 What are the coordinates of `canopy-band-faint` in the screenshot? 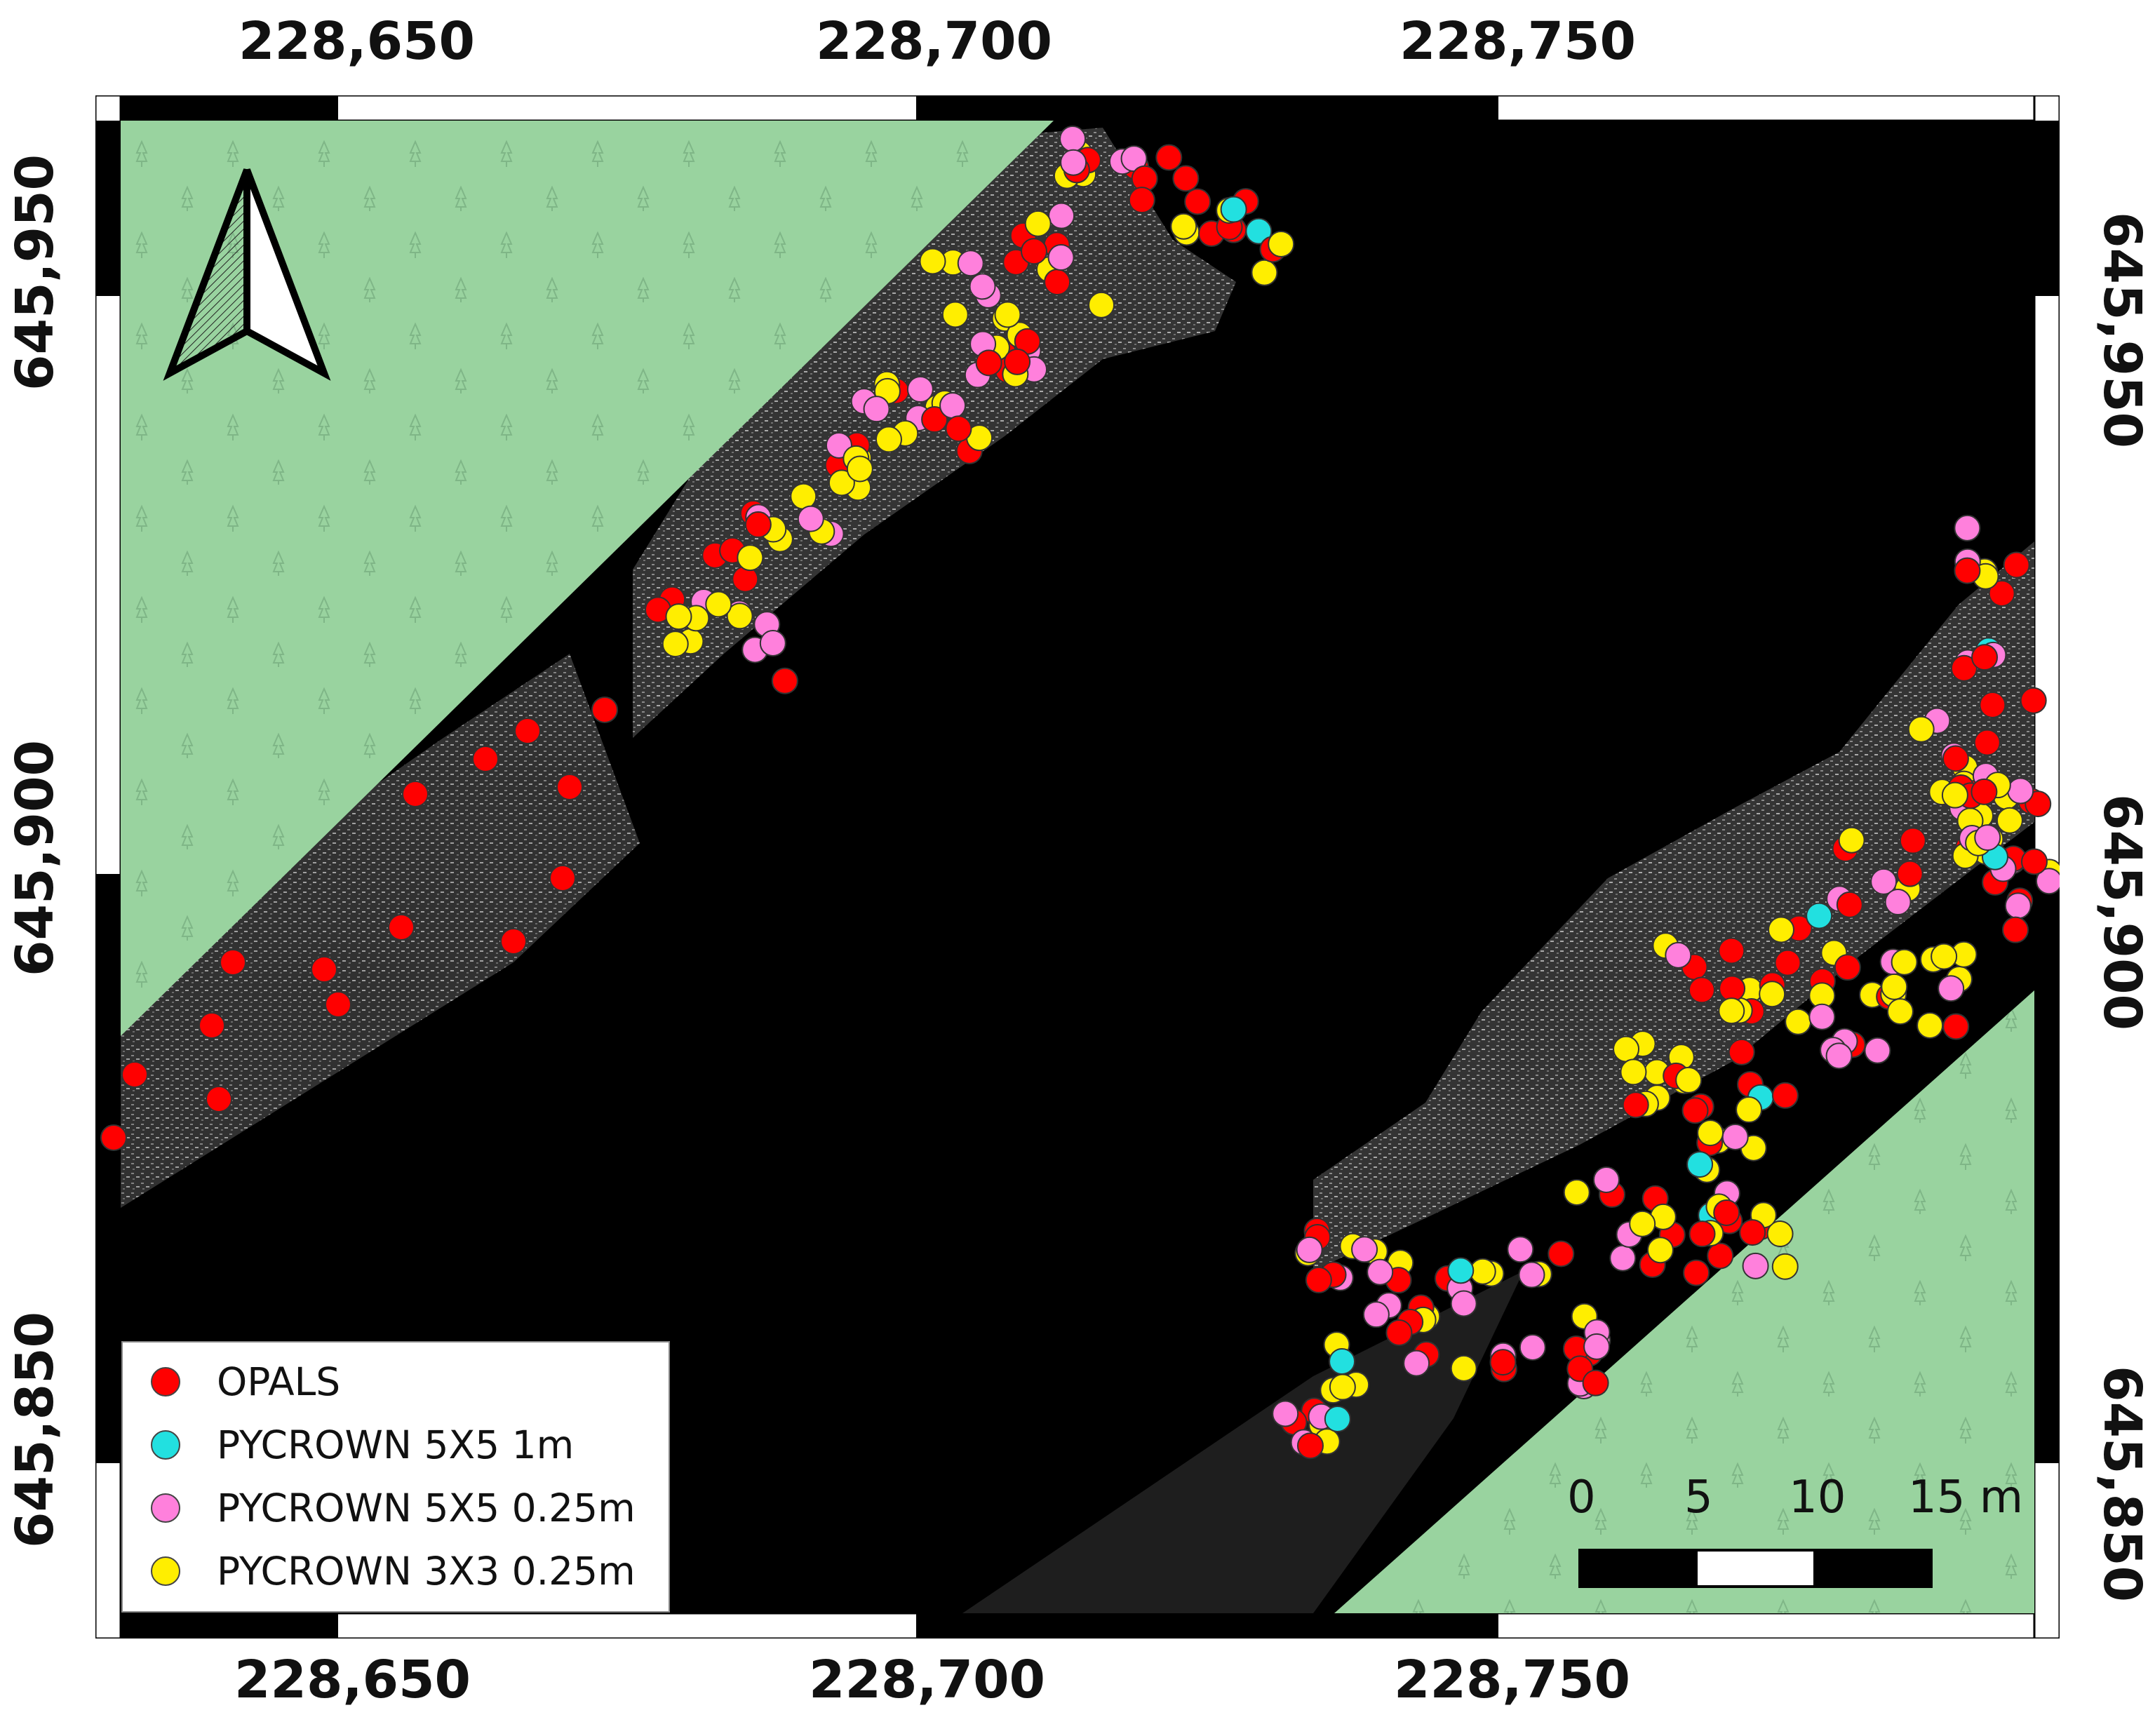 It's located at (1243, 1442).